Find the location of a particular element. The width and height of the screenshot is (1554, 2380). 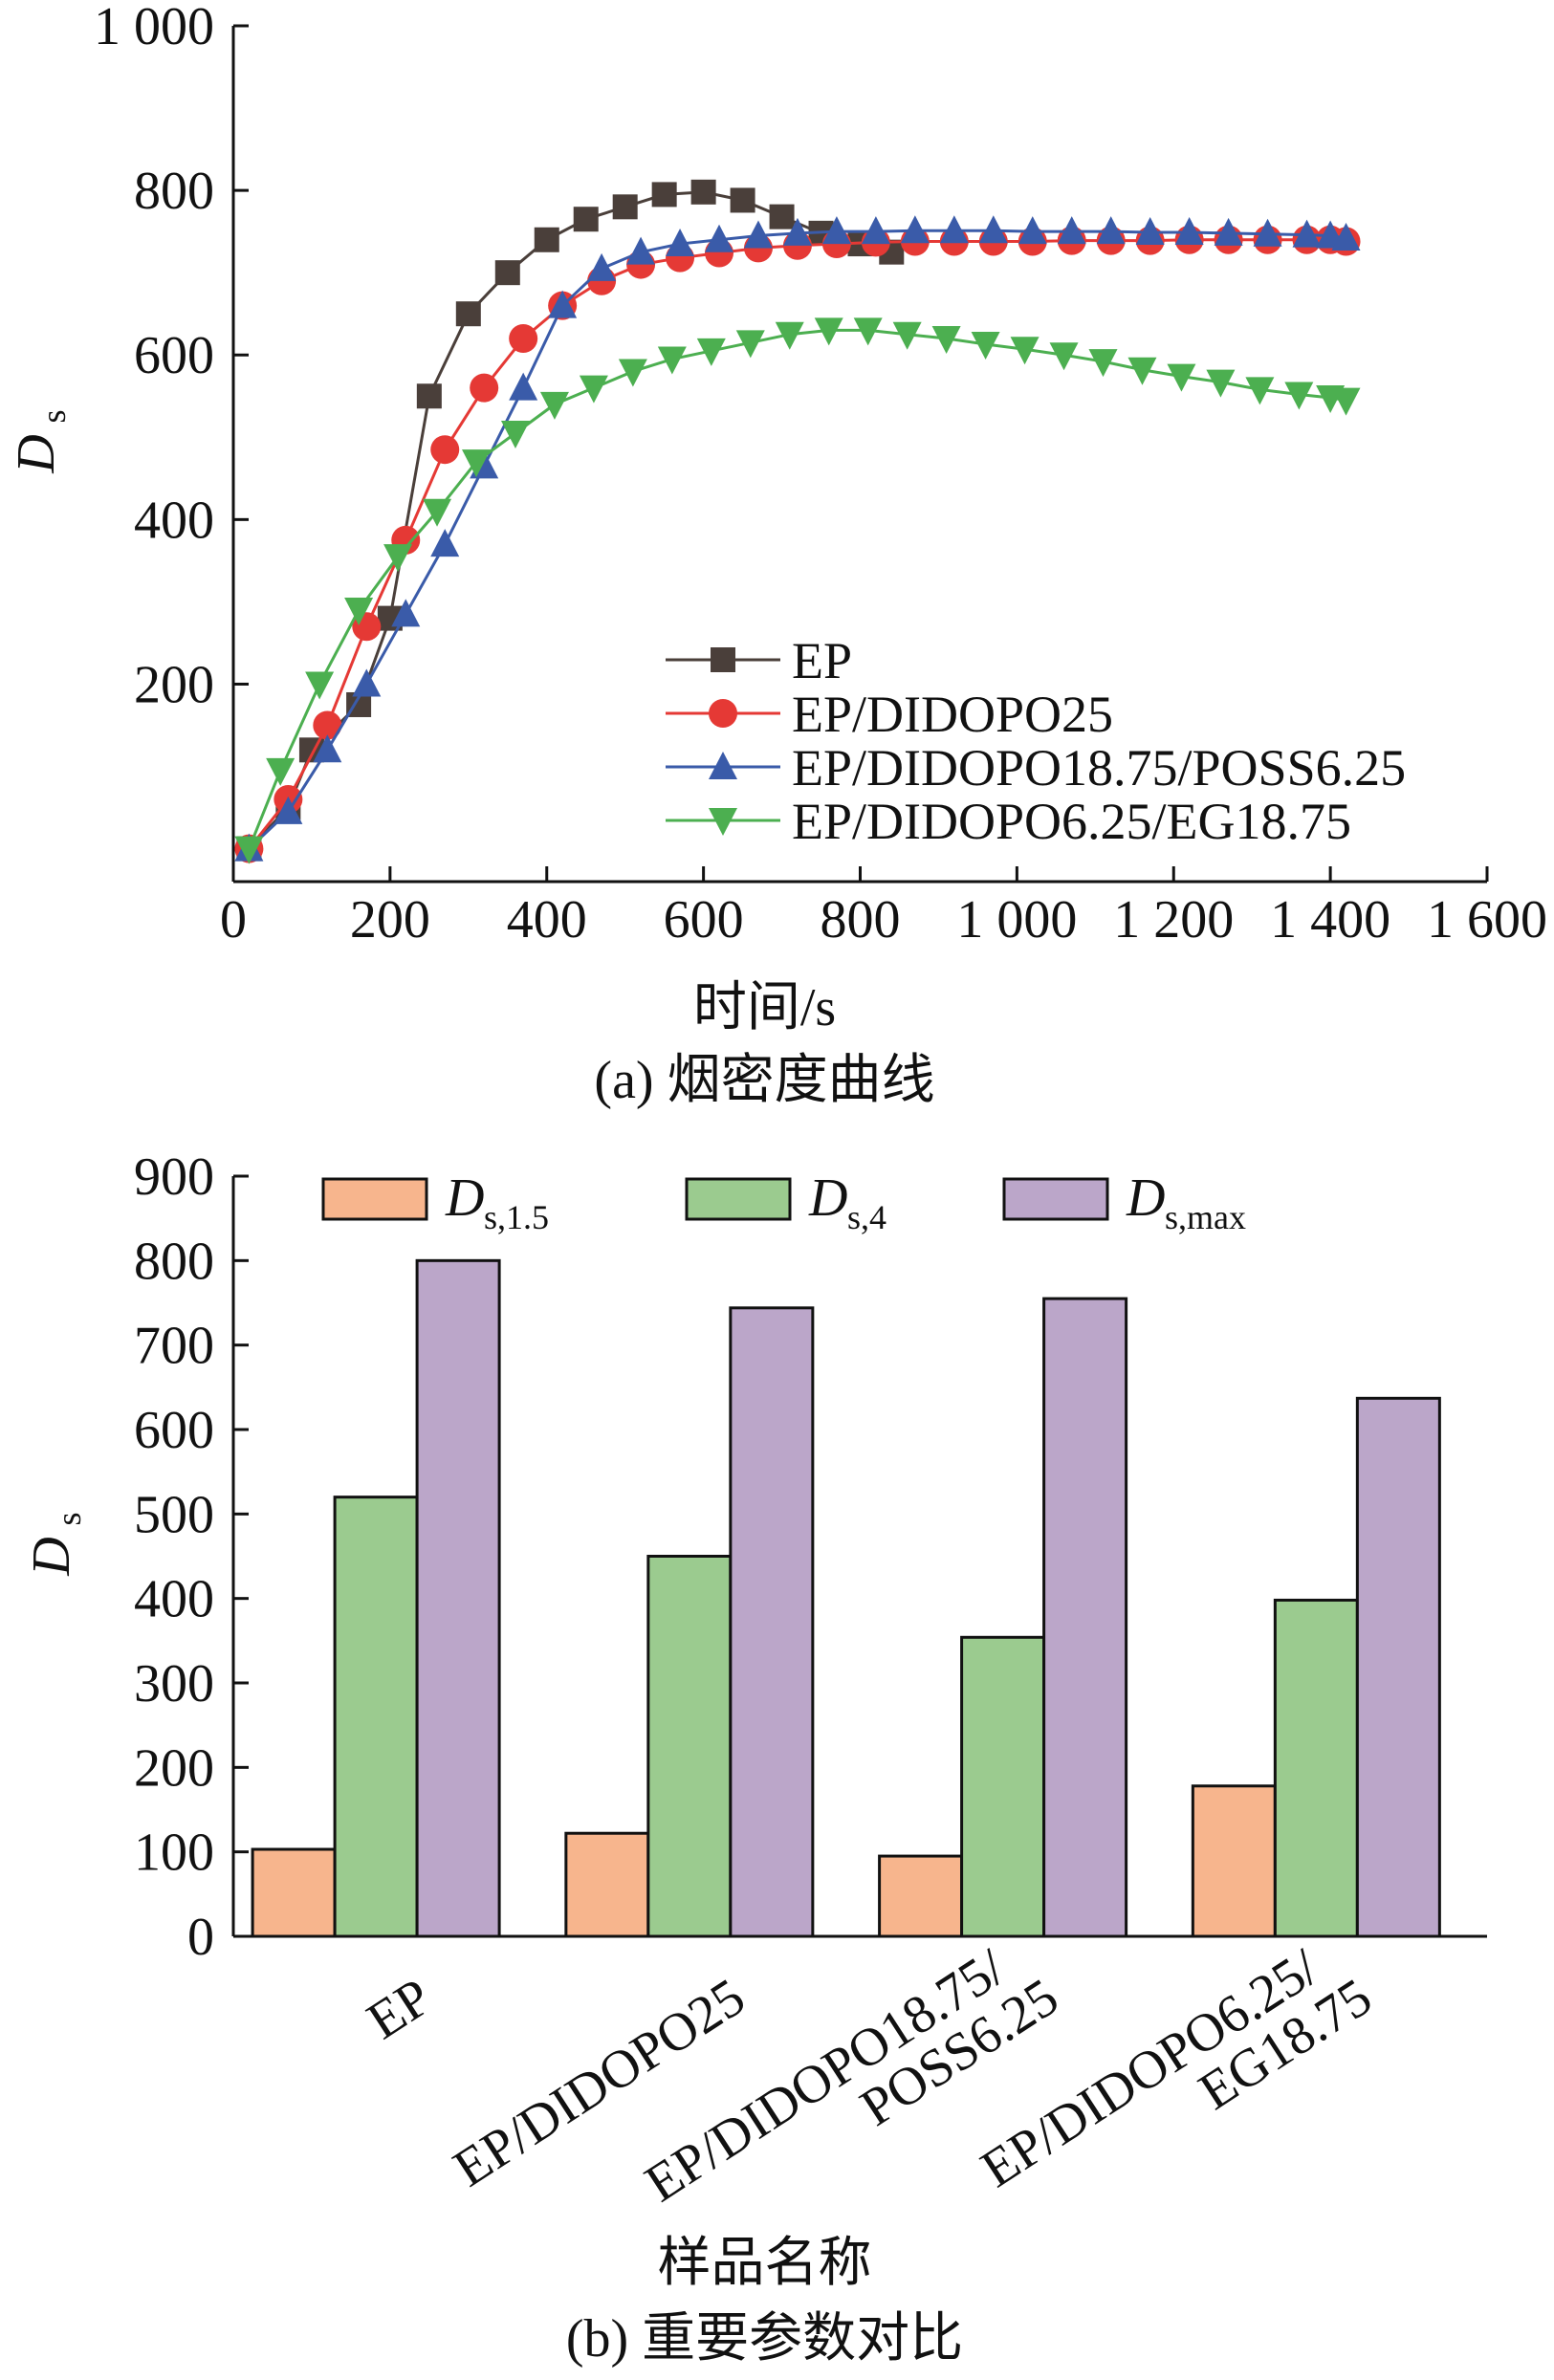

category-label-line: EP is located at coordinates (399, 2009).